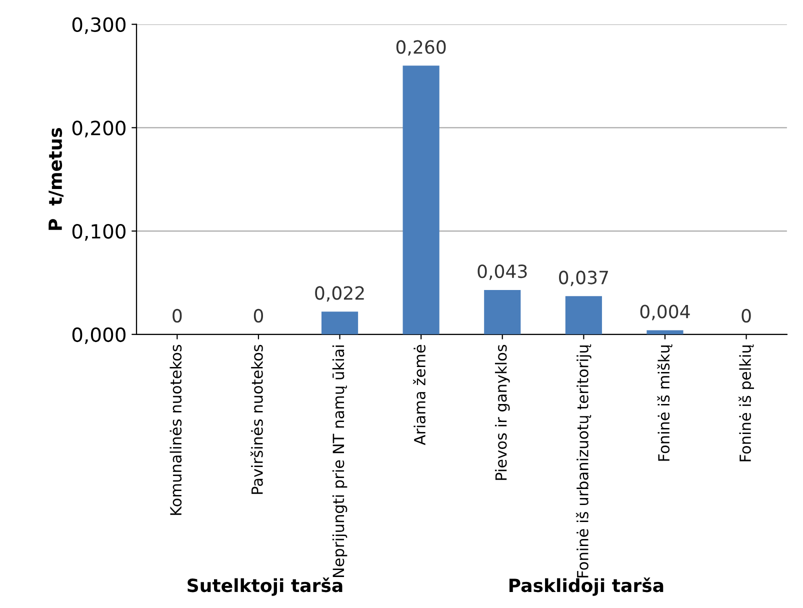 The width and height of the screenshot is (803, 608). Describe the element at coordinates (746, 403) in the screenshot. I see `x-tick-label: Foninė iš pelkių` at that location.